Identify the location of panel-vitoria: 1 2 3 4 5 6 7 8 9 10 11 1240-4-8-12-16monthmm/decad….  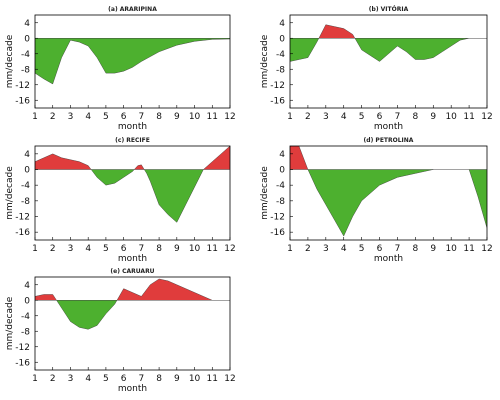
(376, 69).